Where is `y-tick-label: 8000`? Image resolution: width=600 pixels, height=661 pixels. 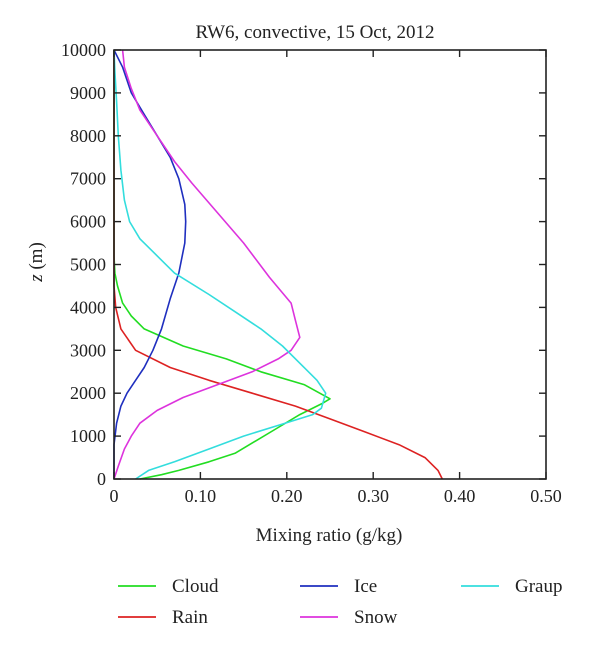 y-tick-label: 8000 is located at coordinates (88, 136).